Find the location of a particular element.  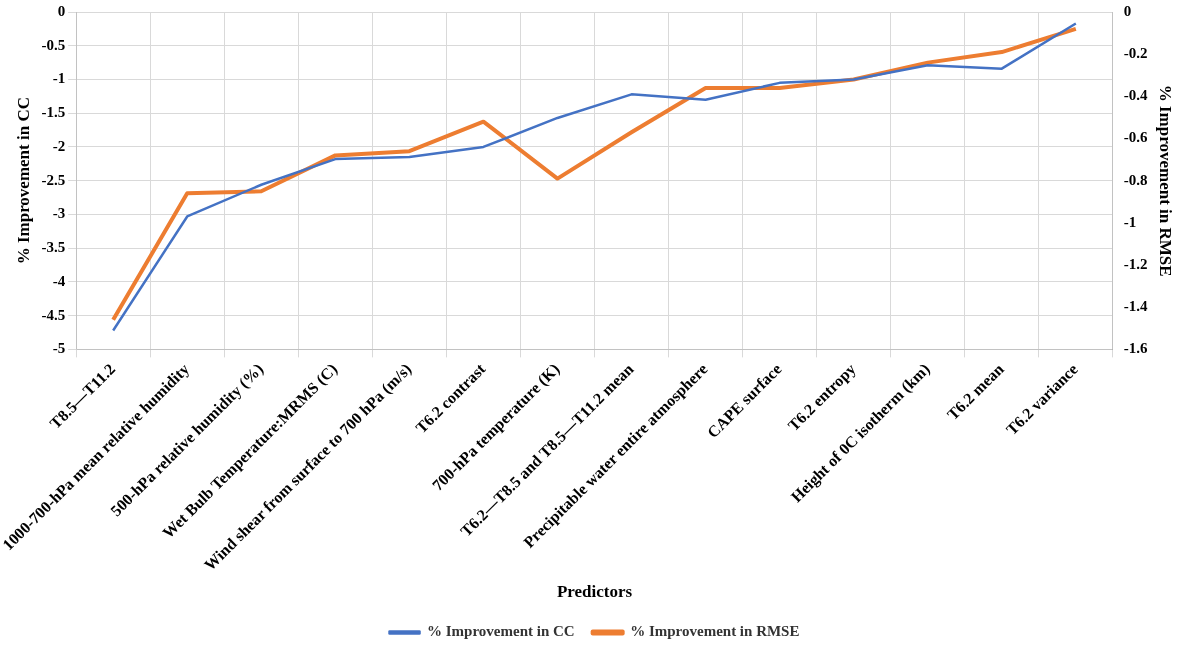

y-tick-label: -4 is located at coordinates (59, 280).